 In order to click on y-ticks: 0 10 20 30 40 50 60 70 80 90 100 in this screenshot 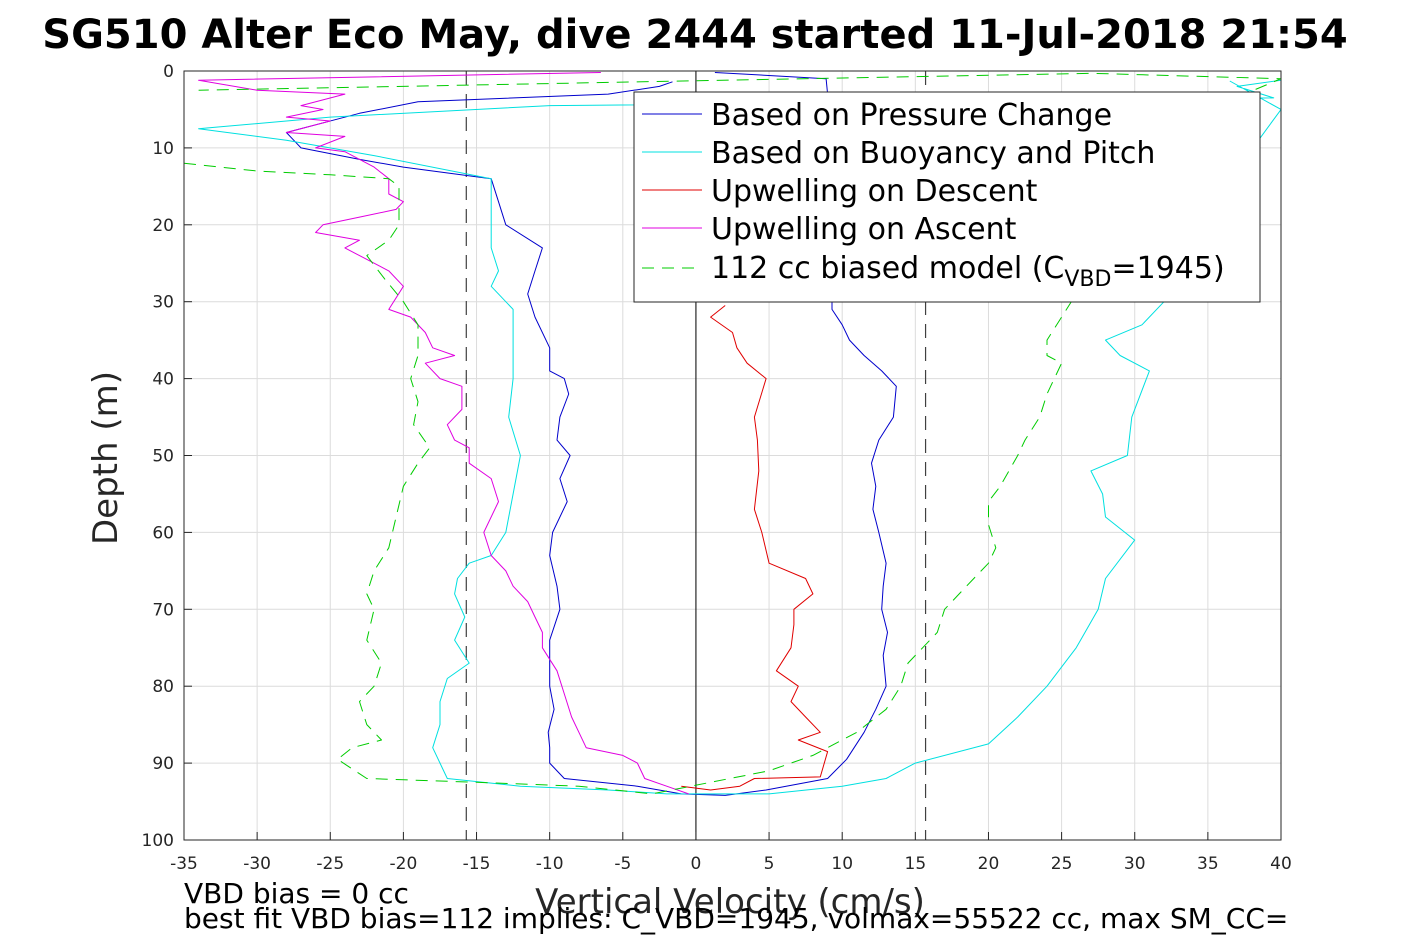, I will do `click(167, 456)`.